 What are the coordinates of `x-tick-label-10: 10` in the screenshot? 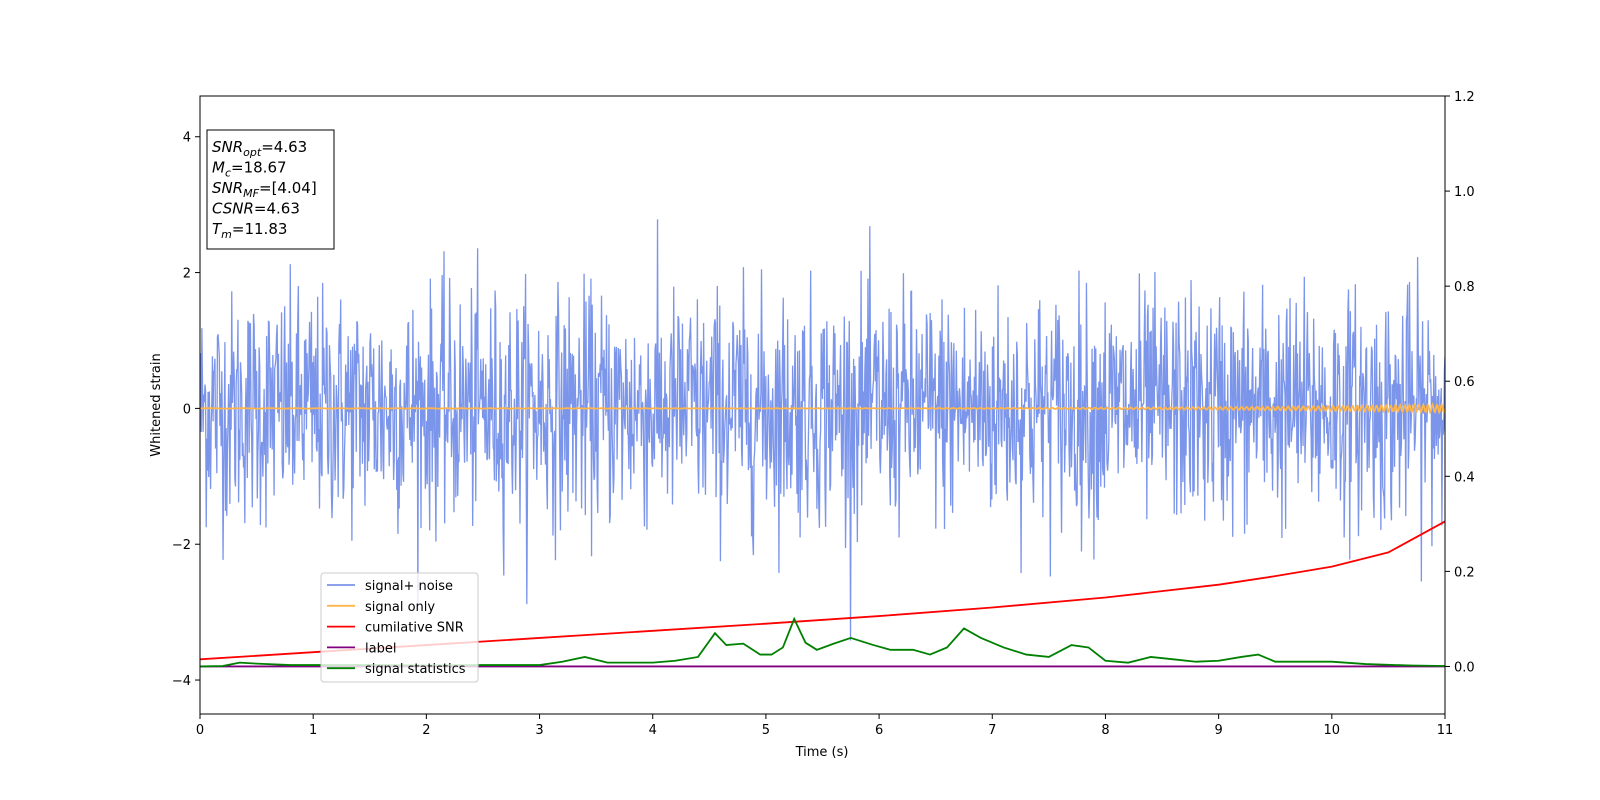 It's located at (1332, 730).